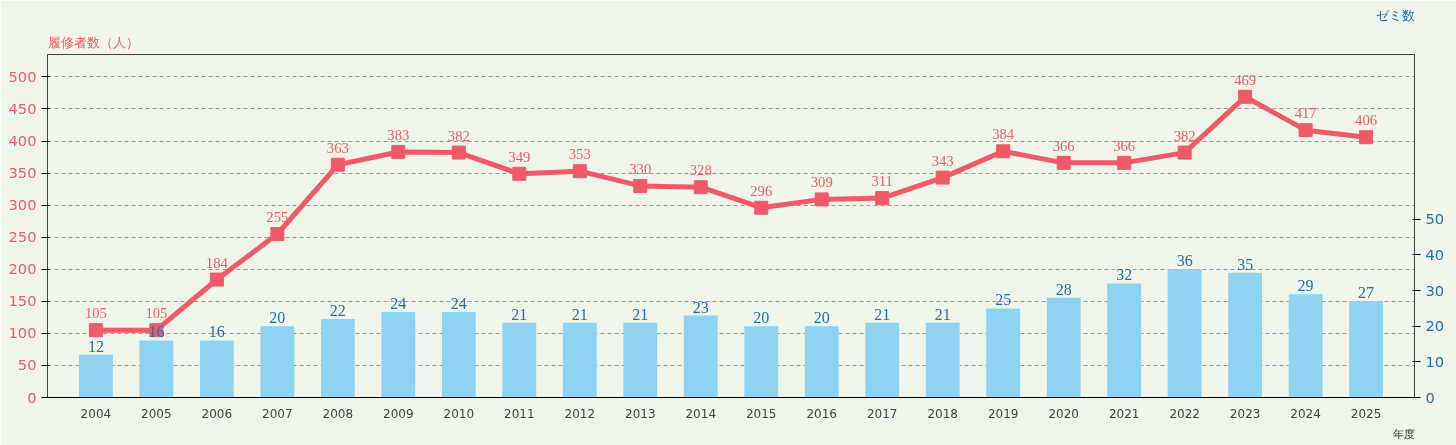 This screenshot has height=445, width=1456. I want to click on data-label: 363, so click(337, 147).